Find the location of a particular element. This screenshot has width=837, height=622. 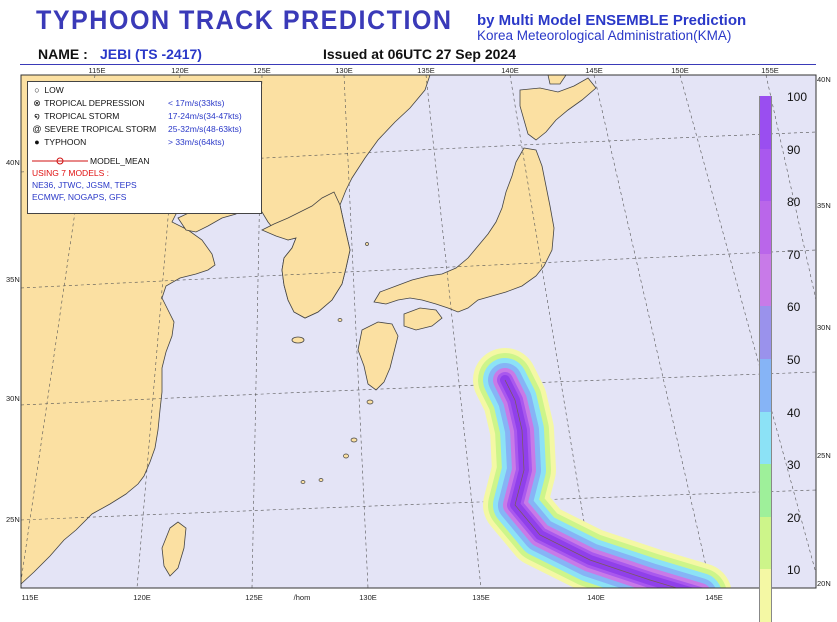

legend-item-tropical-storm: ໑ TROPICAL STORM is located at coordinates (75, 117).